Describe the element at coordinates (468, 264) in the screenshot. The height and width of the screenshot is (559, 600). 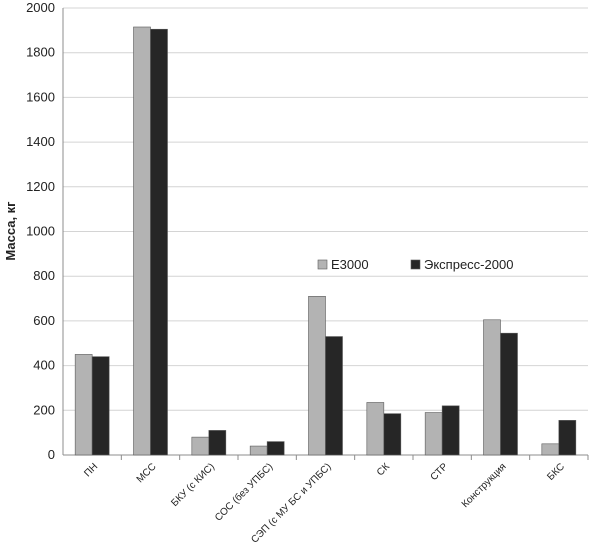
I see `legend-label: Экспресс-2000` at that location.